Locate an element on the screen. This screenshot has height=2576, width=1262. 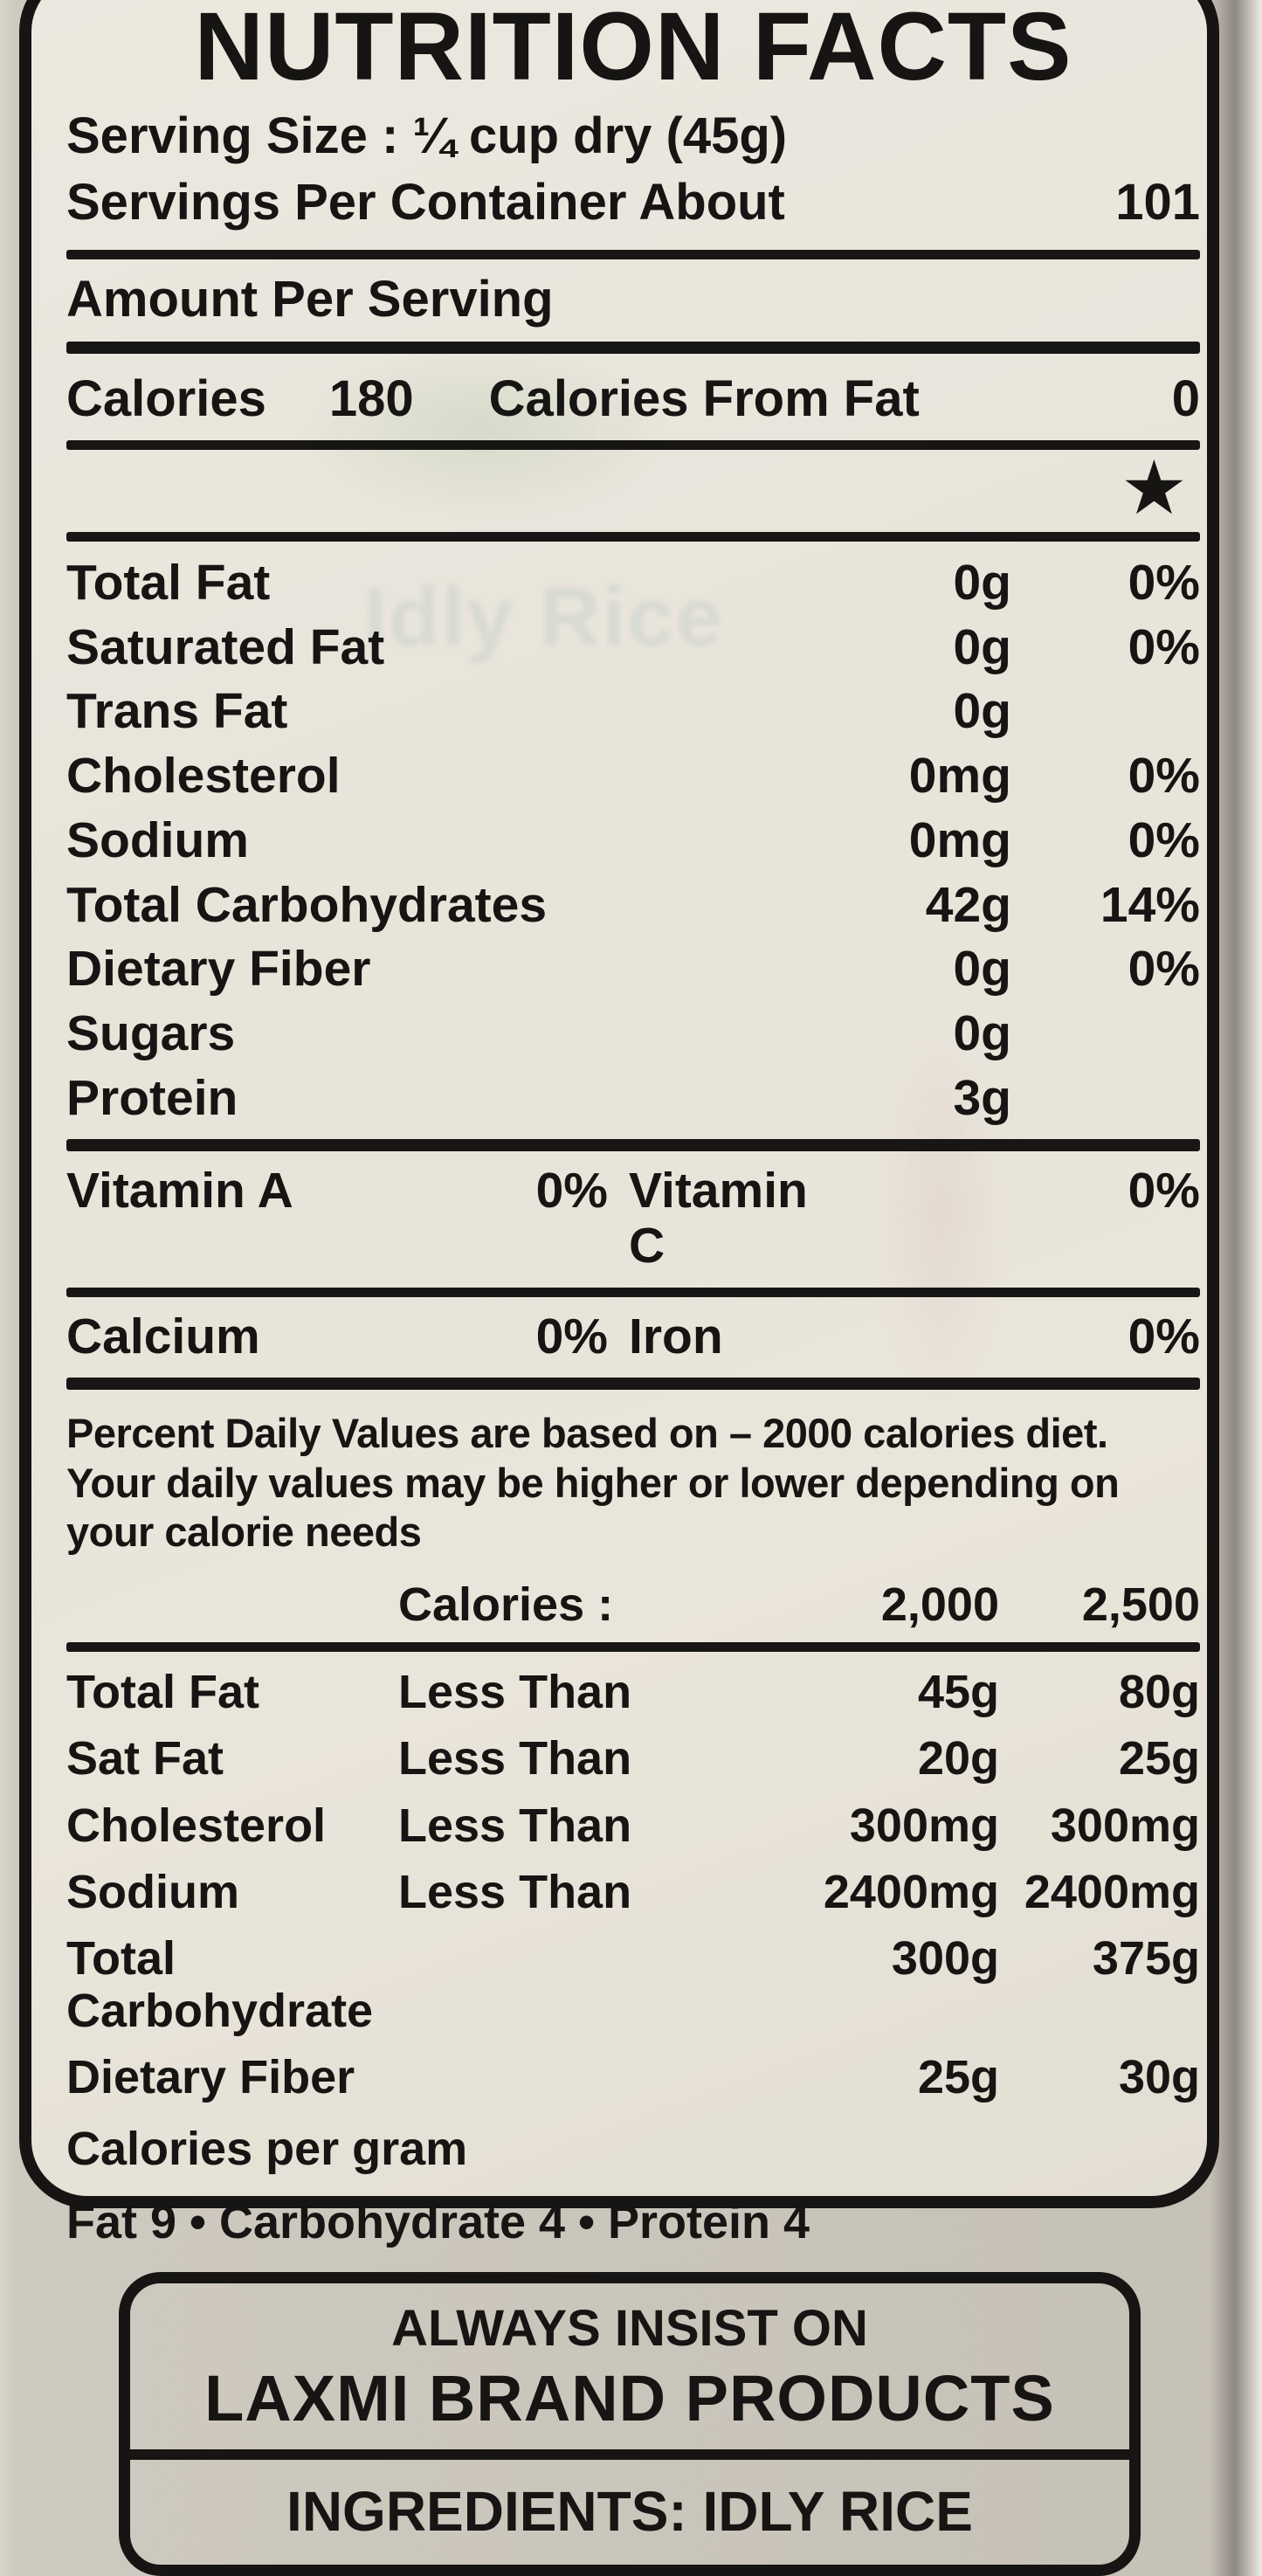
calories-from-fat-label: Calories From Fat is located at coordinates (704, 398).